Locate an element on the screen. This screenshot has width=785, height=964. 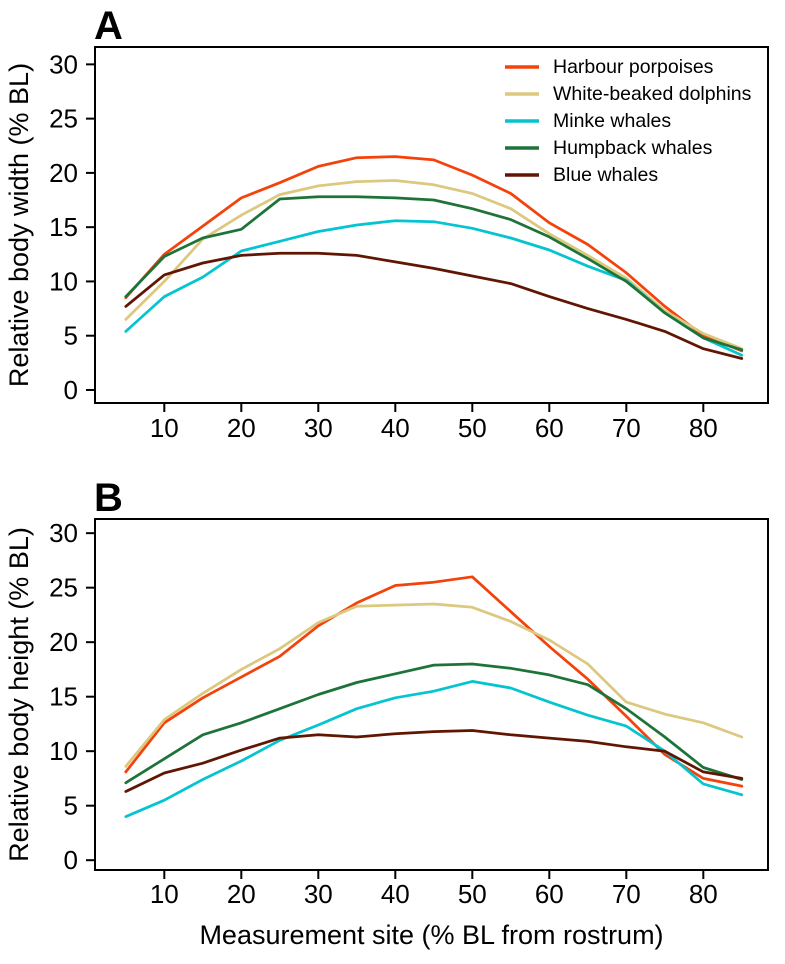
x-axis-title: Measurement site (% BL from rostrum) is located at coordinates (431, 935).